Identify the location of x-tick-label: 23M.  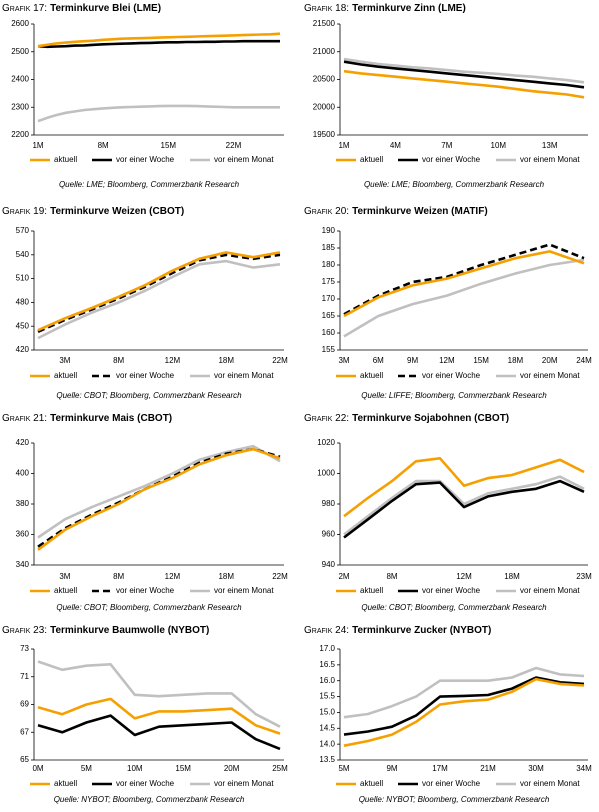
(584, 576).